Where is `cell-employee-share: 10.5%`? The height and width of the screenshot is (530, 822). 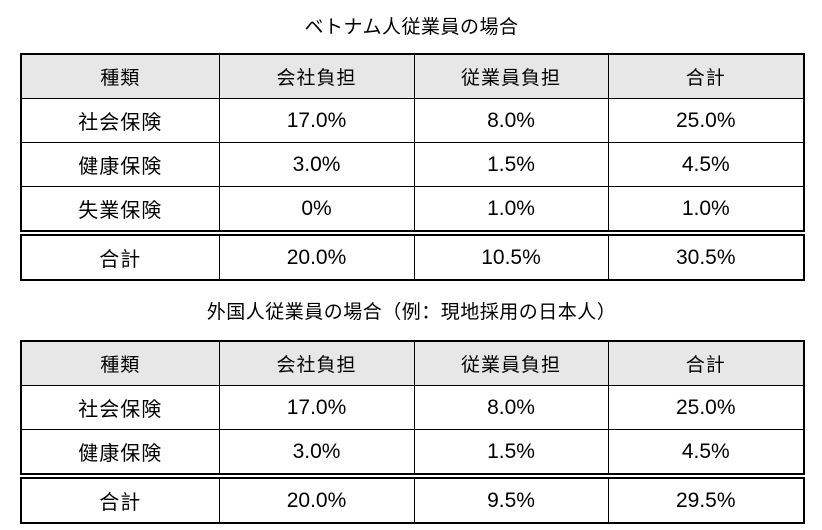
cell-employee-share: 10.5% is located at coordinates (511, 255).